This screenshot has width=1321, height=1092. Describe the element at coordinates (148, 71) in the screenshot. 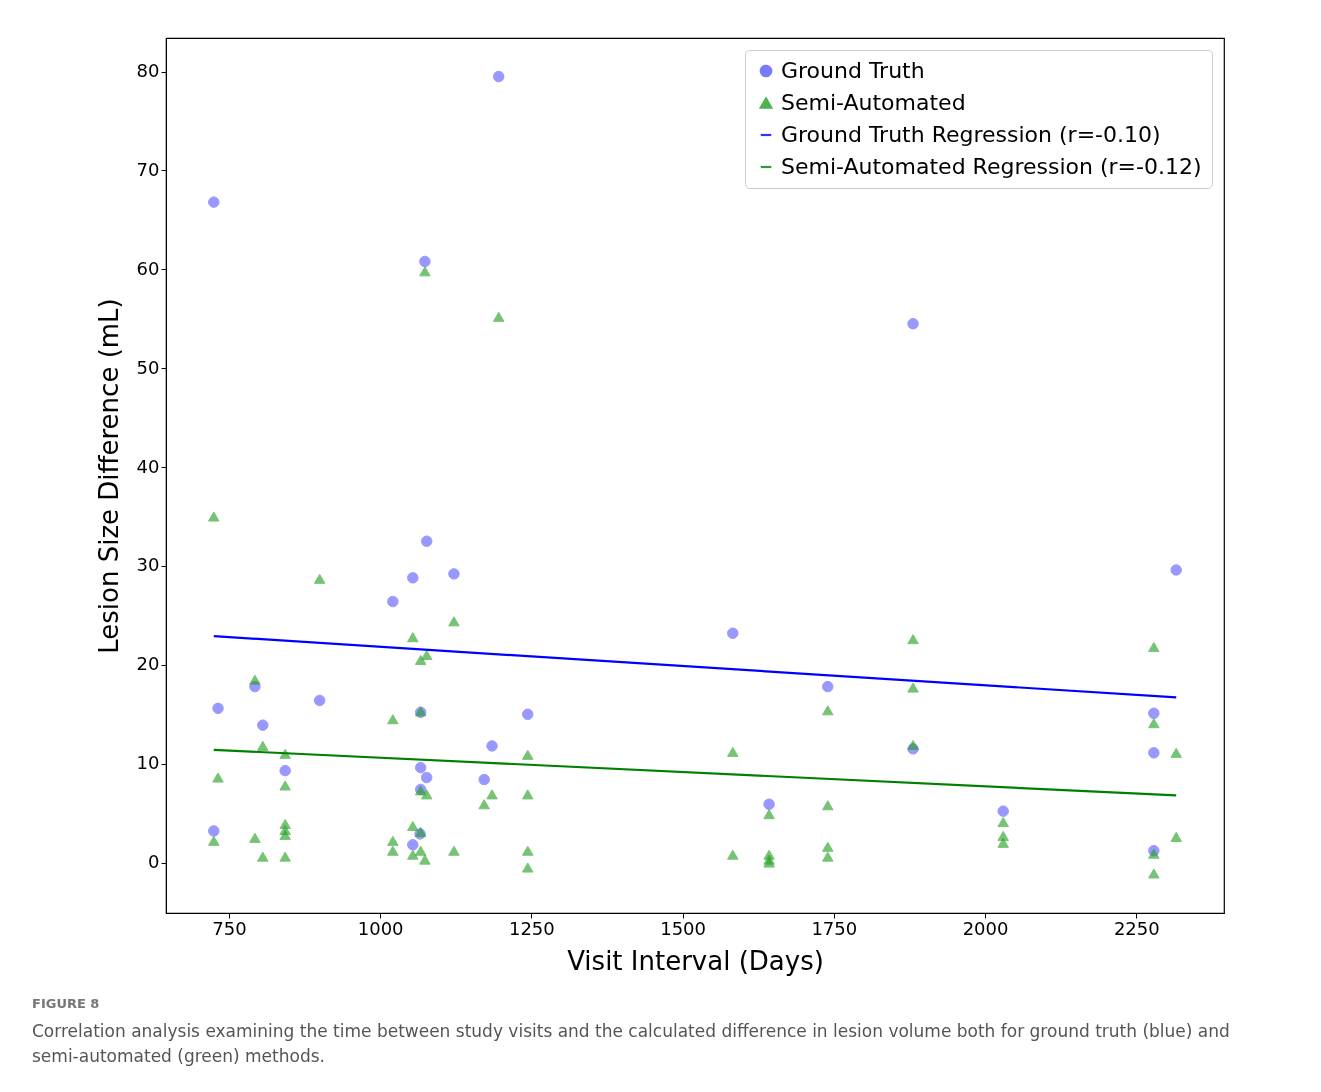

I see `y-tick-label: 80` at that location.